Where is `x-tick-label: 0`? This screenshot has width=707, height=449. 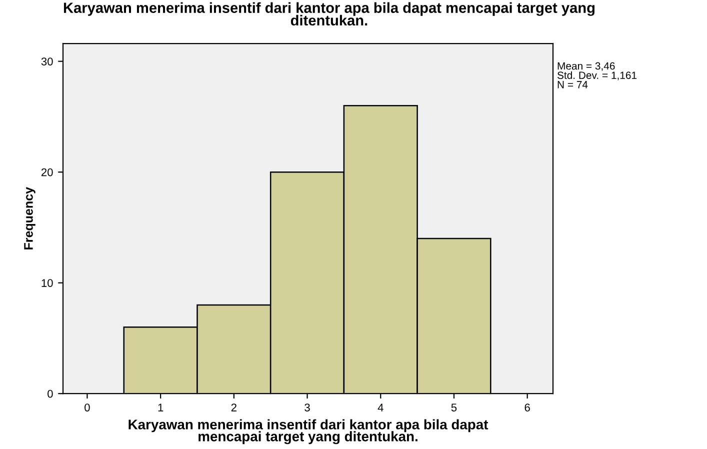 x-tick-label: 0 is located at coordinates (87, 408).